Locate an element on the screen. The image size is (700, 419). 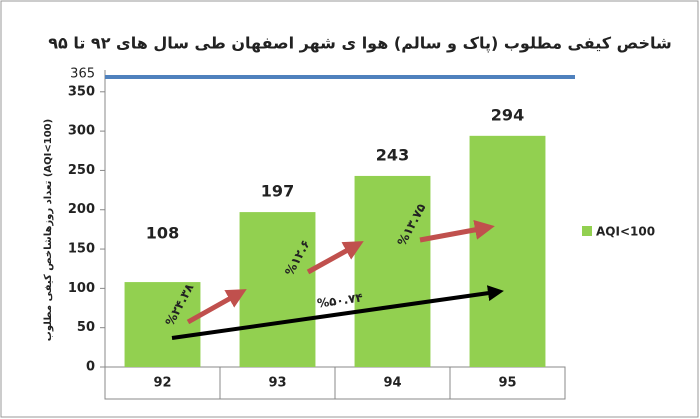
x-tick-label: 93 is located at coordinates (277, 383).